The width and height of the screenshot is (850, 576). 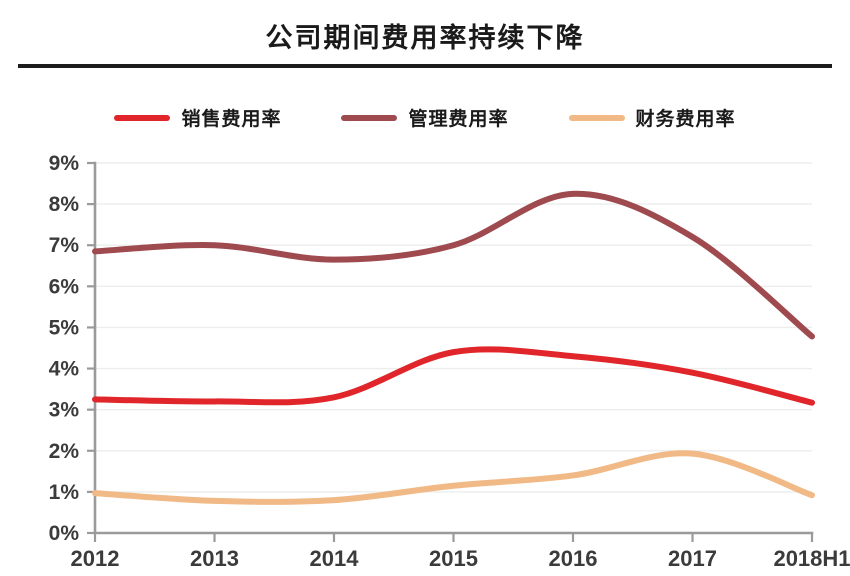 I want to click on x-axis-tick-label: 2016, so click(x=573, y=558).